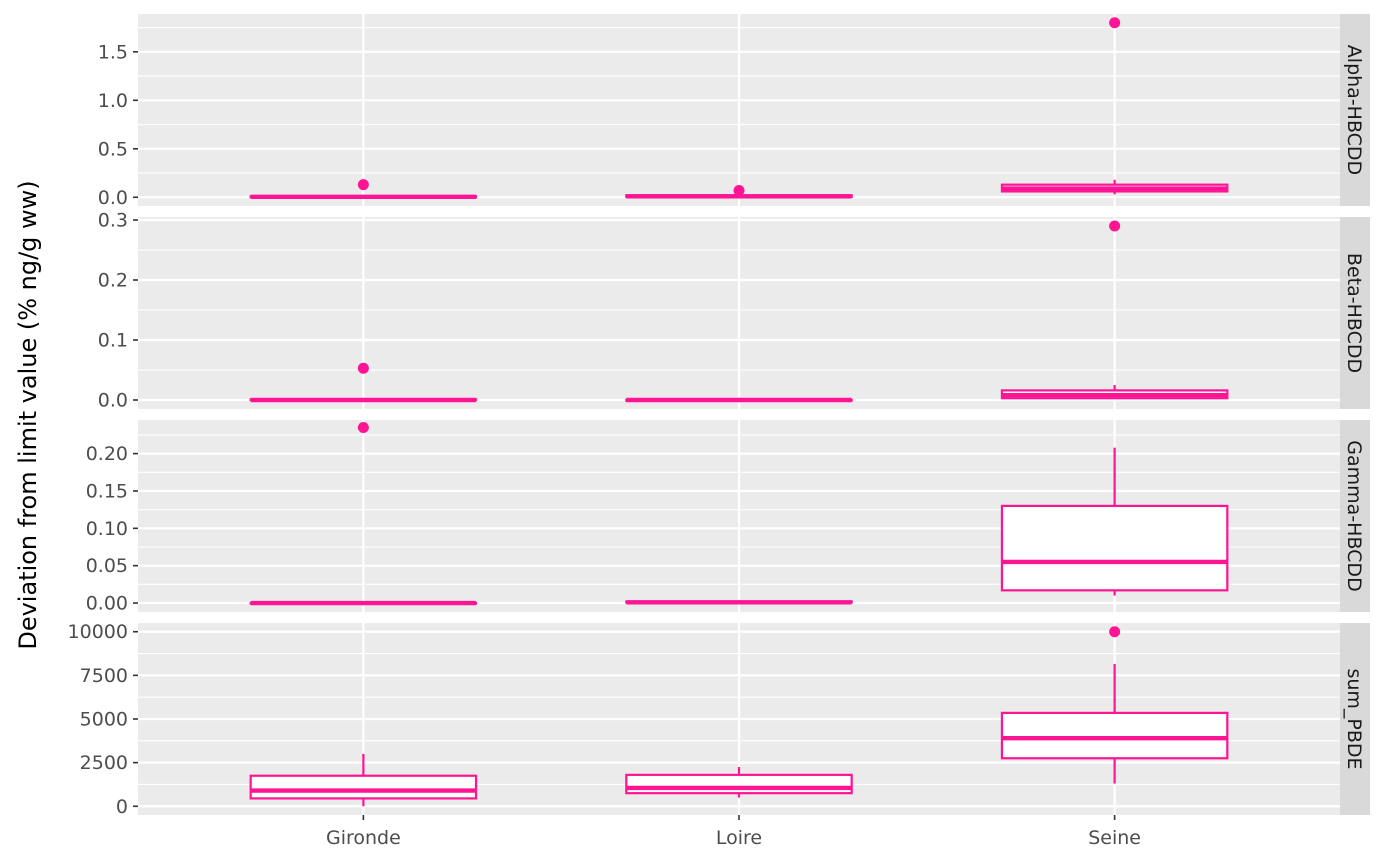 This screenshot has width=1400, height=865. What do you see at coordinates (113, 281) in the screenshot?
I see `y-tick-label: 0.2` at bounding box center [113, 281].